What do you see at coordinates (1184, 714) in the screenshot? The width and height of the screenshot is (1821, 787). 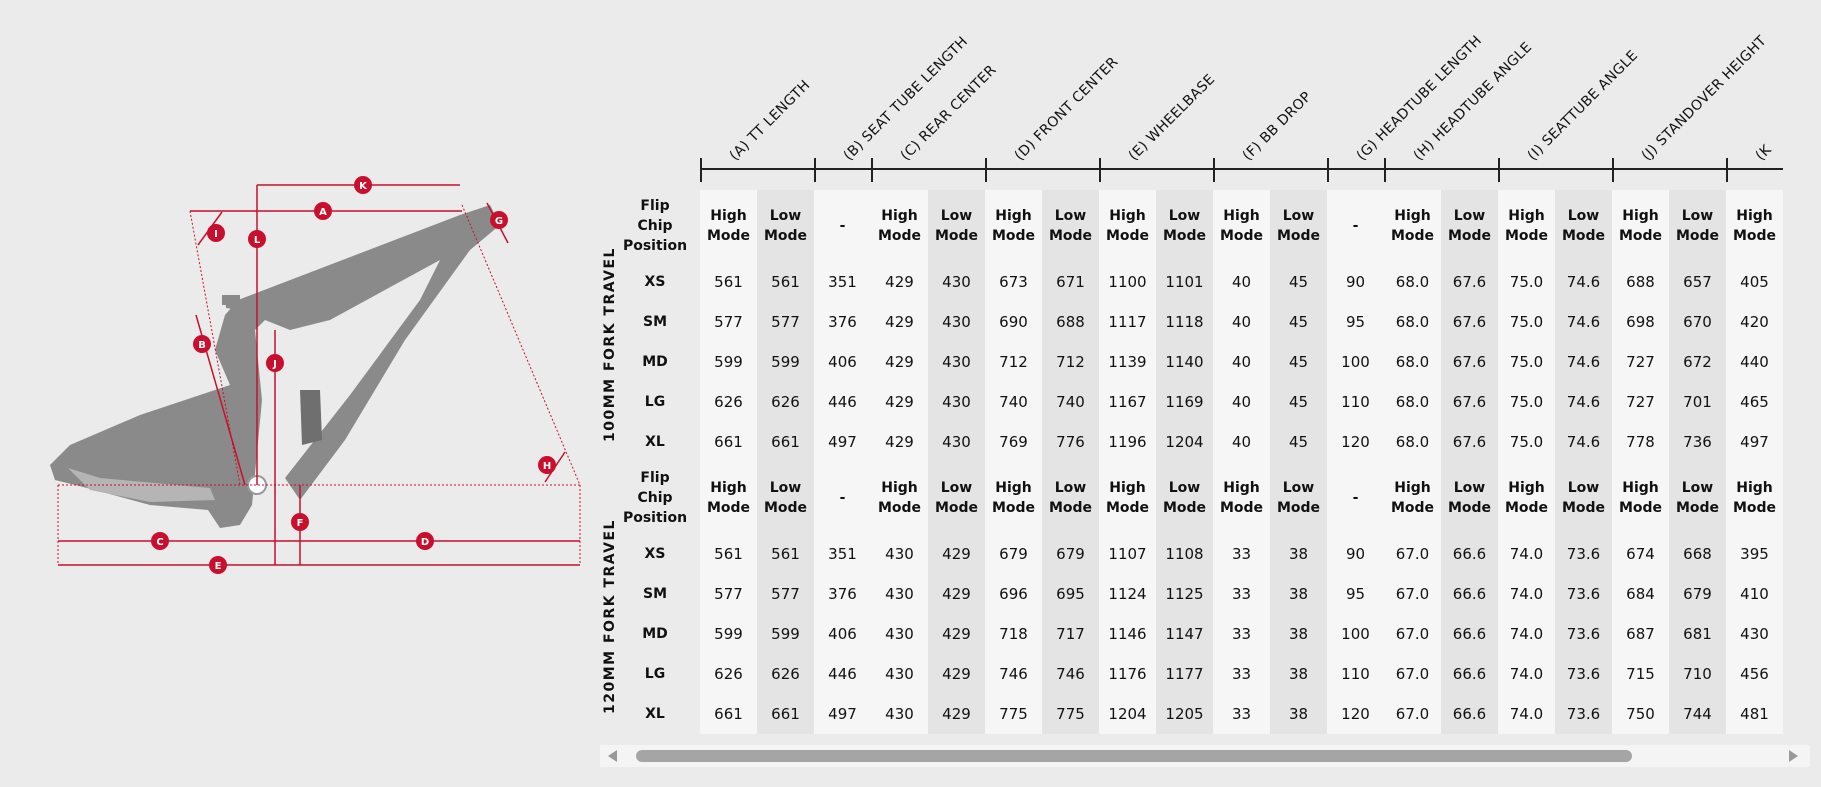 I see `table-cell: 1205` at bounding box center [1184, 714].